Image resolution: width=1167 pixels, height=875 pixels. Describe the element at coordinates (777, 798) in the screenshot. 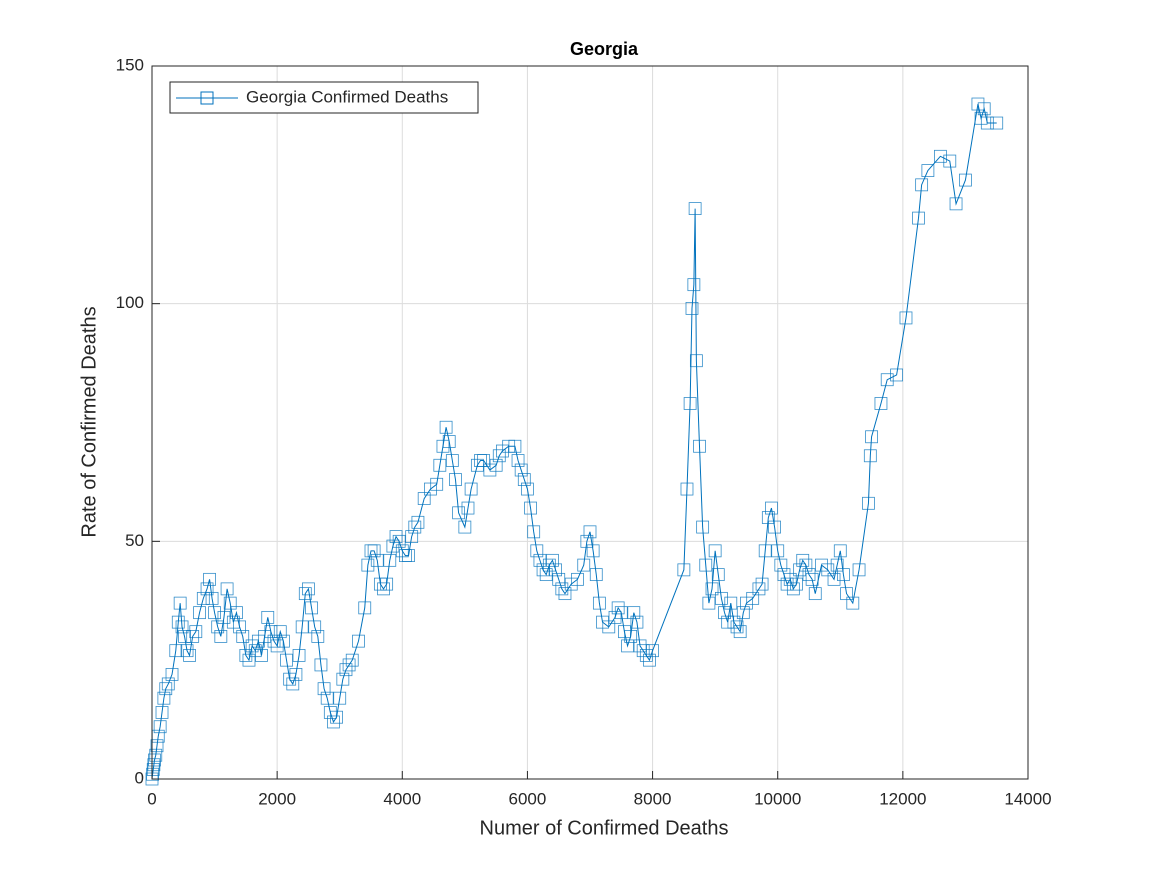

I see `x-tick-label: 10000` at that location.